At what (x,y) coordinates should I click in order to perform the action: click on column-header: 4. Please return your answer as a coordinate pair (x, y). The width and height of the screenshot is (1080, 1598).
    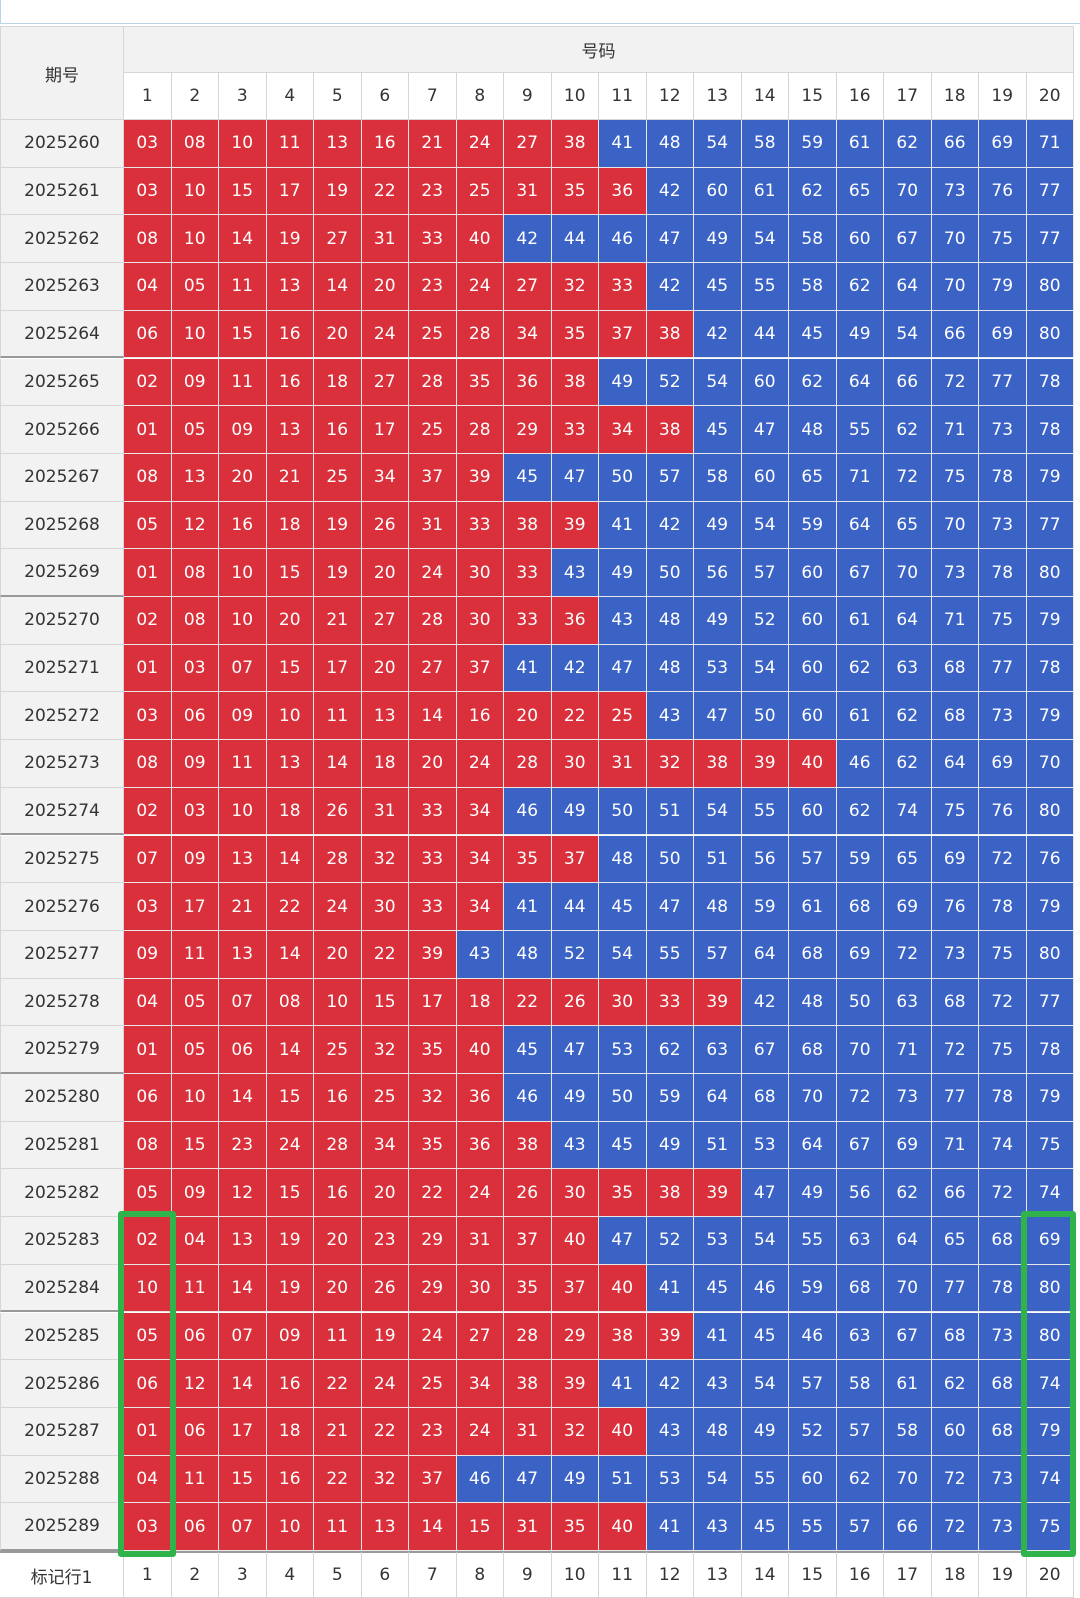
    Looking at the image, I should click on (290, 96).